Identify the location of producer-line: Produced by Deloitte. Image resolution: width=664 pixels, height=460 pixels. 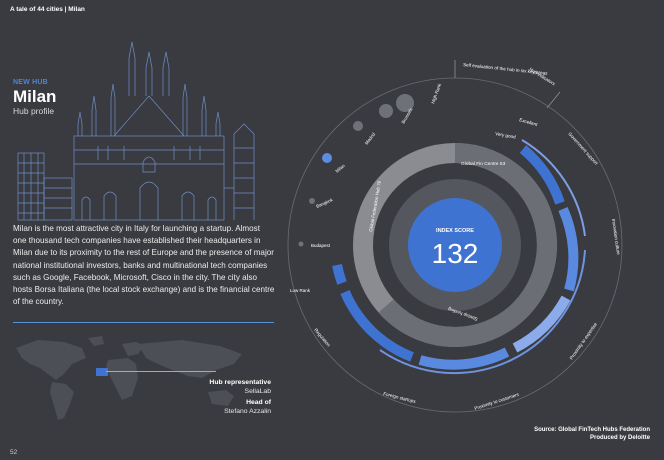
(619, 438).